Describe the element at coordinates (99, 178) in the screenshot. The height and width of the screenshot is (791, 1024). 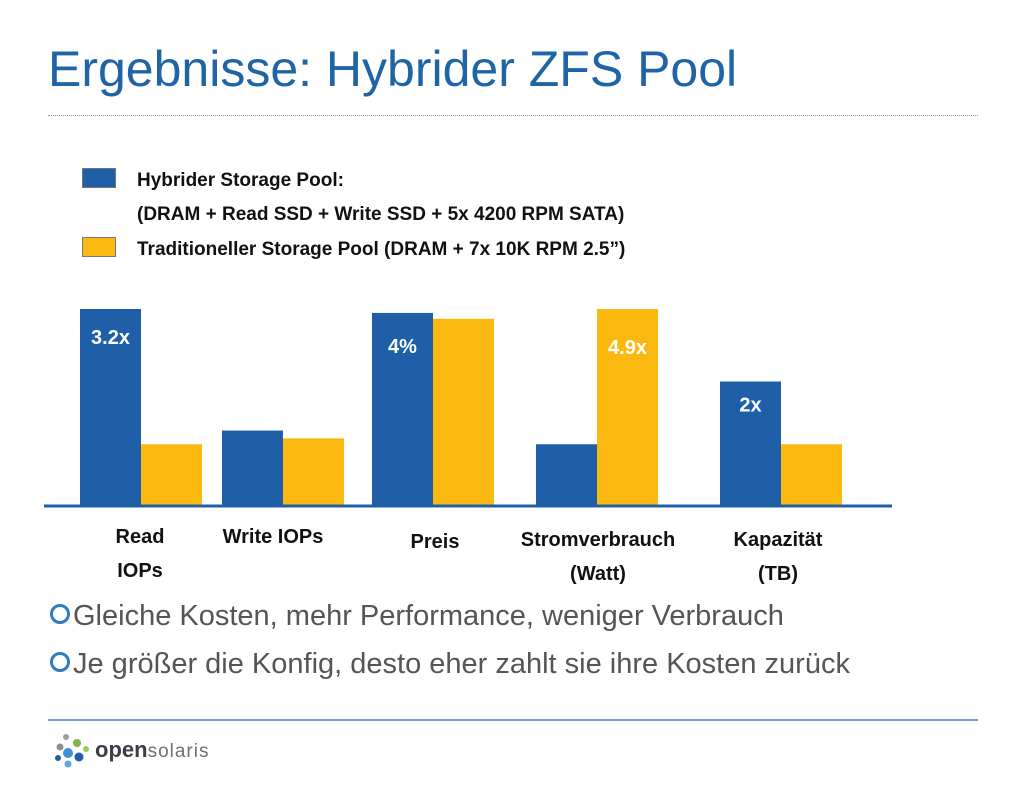
I see `legend-swatch-hybrid` at that location.